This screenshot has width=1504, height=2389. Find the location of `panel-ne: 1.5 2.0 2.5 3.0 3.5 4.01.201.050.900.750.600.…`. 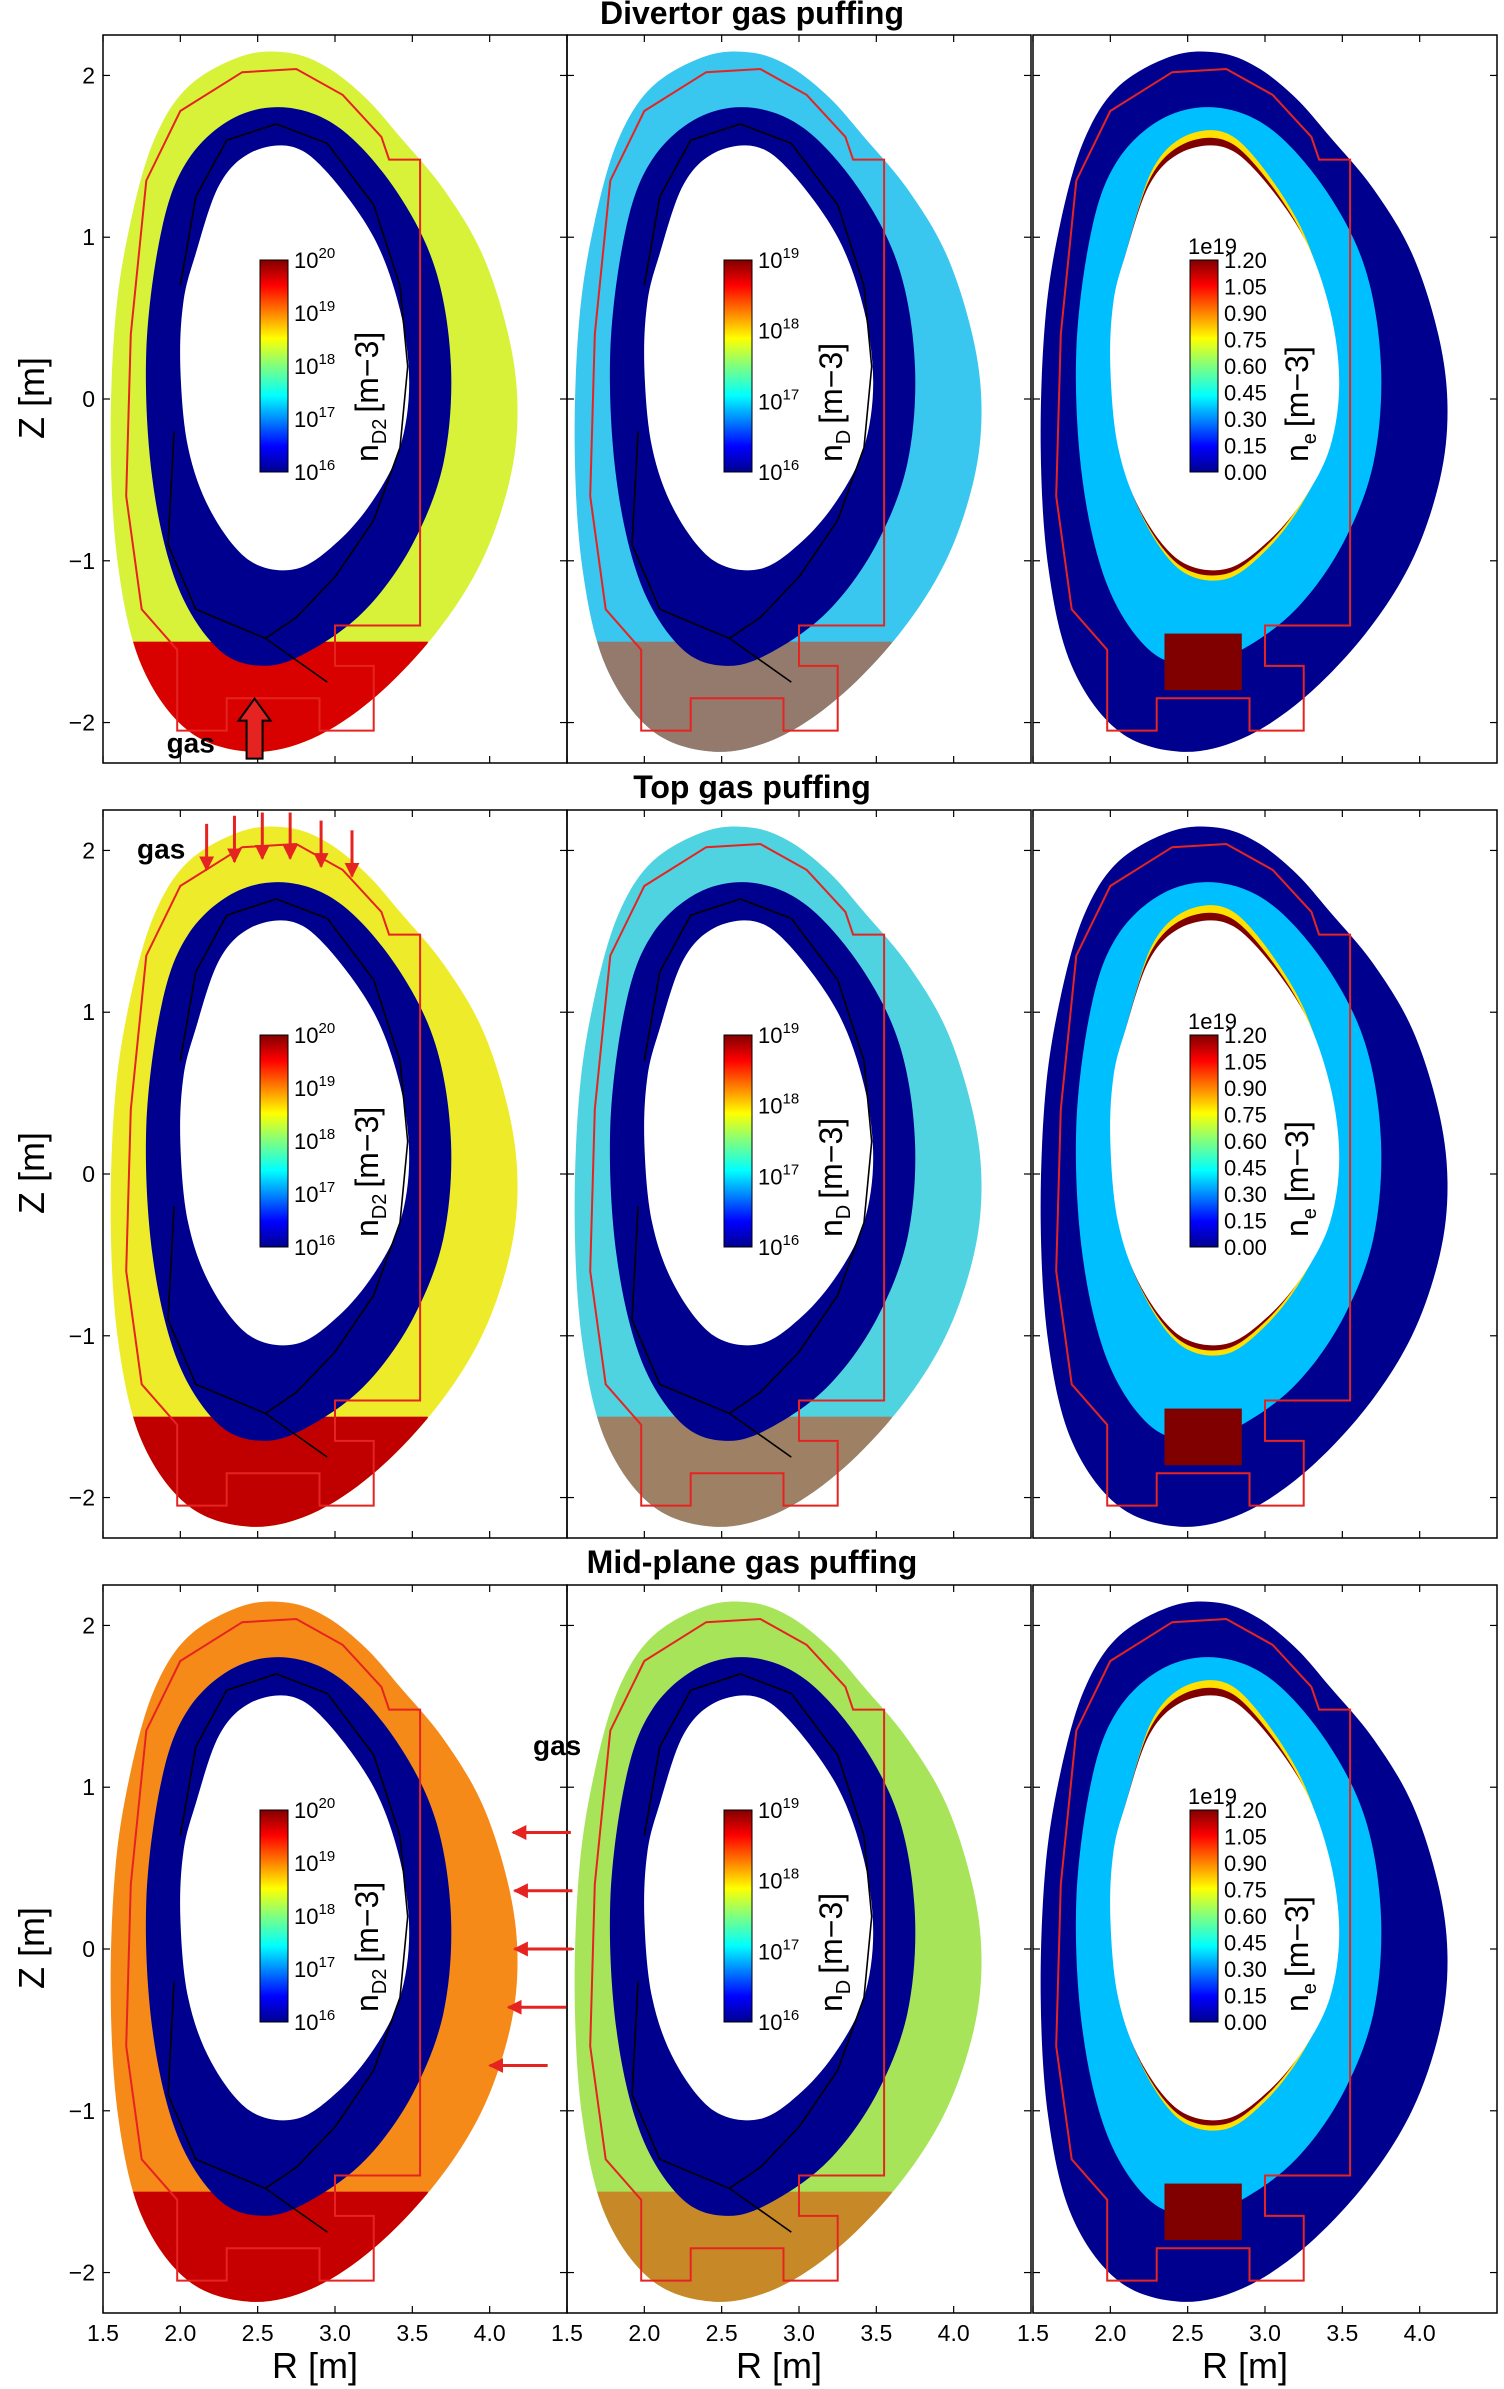

panel-ne: 1.5 2.0 2.5 3.0 3.5 4.01.201.050.900.750.600.… is located at coordinates (1257, 1965).